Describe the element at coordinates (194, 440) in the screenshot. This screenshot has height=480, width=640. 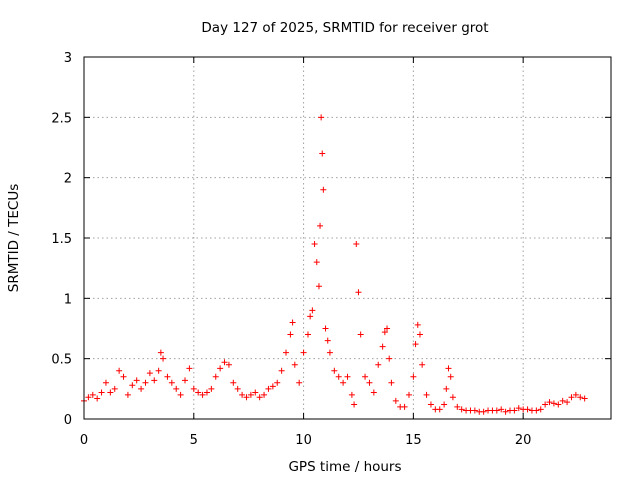
I see `x-tick-label: 5` at that location.